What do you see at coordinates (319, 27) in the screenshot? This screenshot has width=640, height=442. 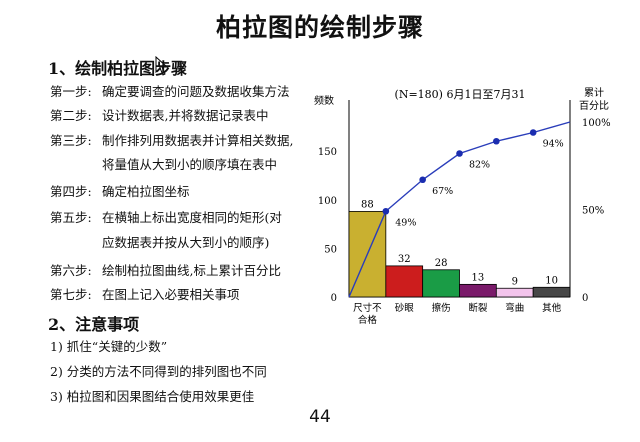 I see `slide-title: 柏拉图的绘制步骤` at bounding box center [319, 27].